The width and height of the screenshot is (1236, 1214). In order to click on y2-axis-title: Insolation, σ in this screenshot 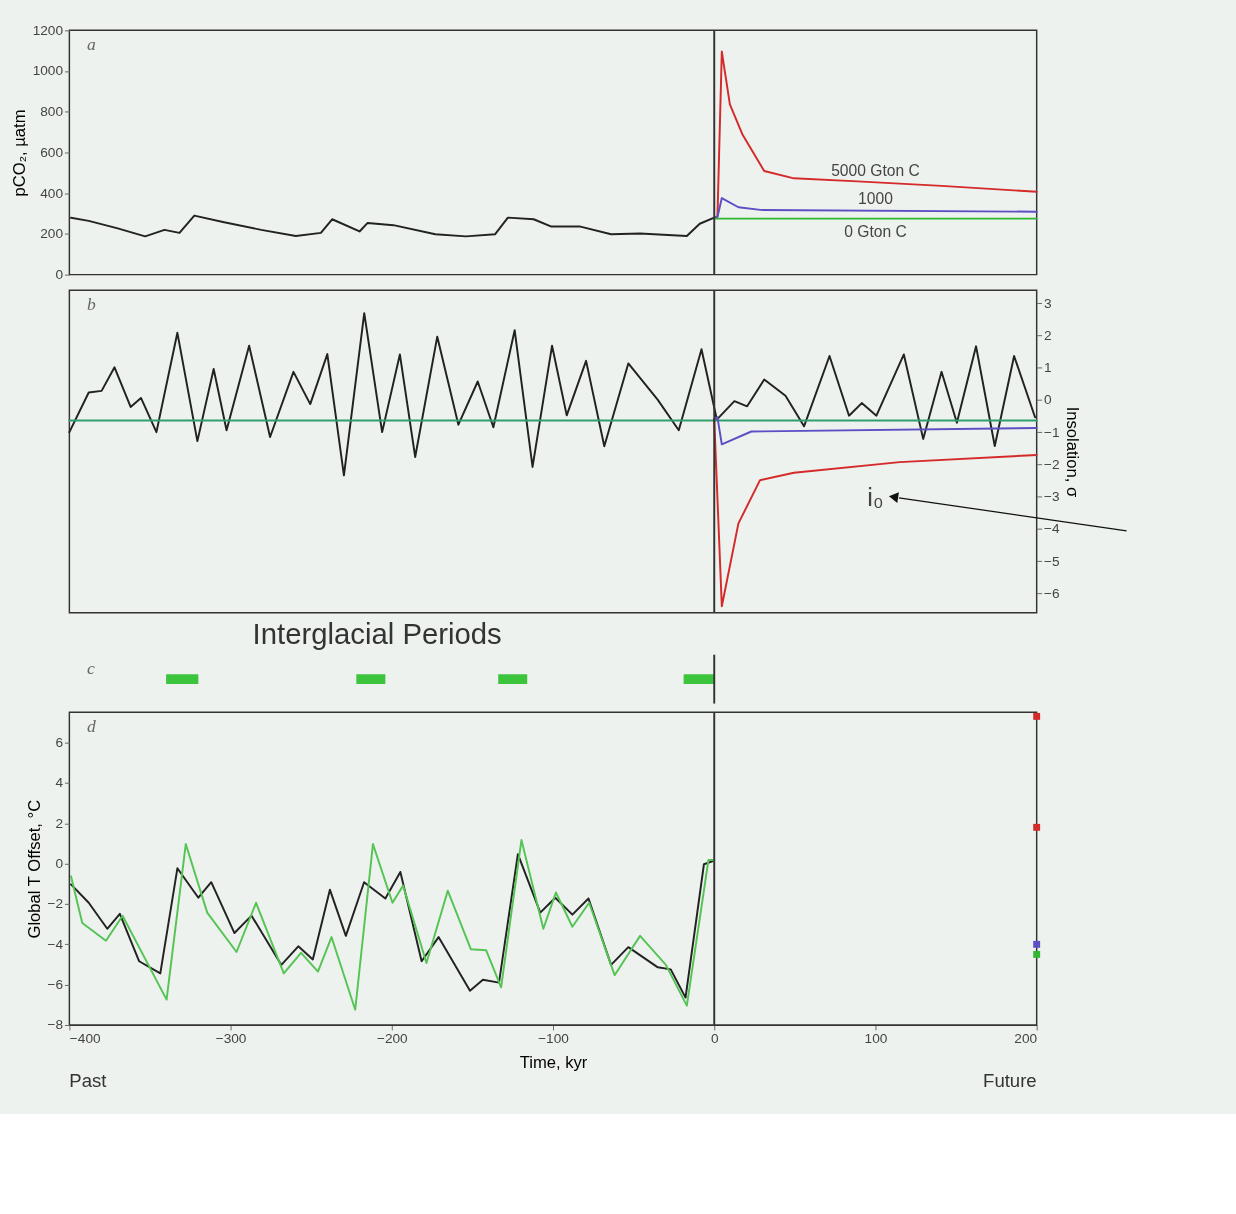, I will do `click(1073, 452)`.